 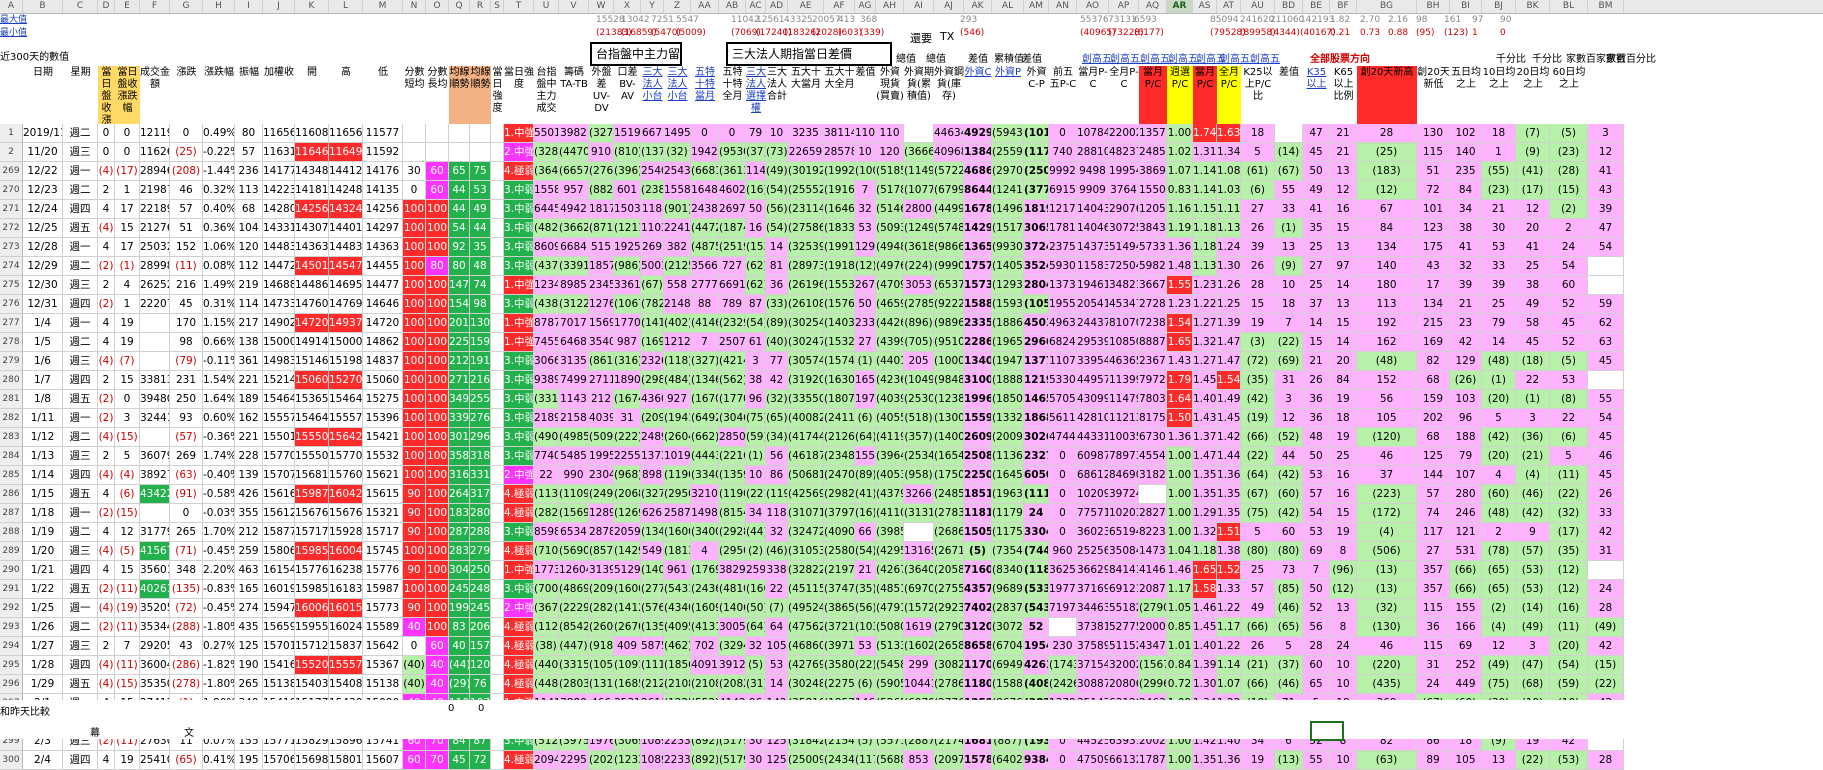 I want to click on table-cell: (9896), so click(x=949, y=323).